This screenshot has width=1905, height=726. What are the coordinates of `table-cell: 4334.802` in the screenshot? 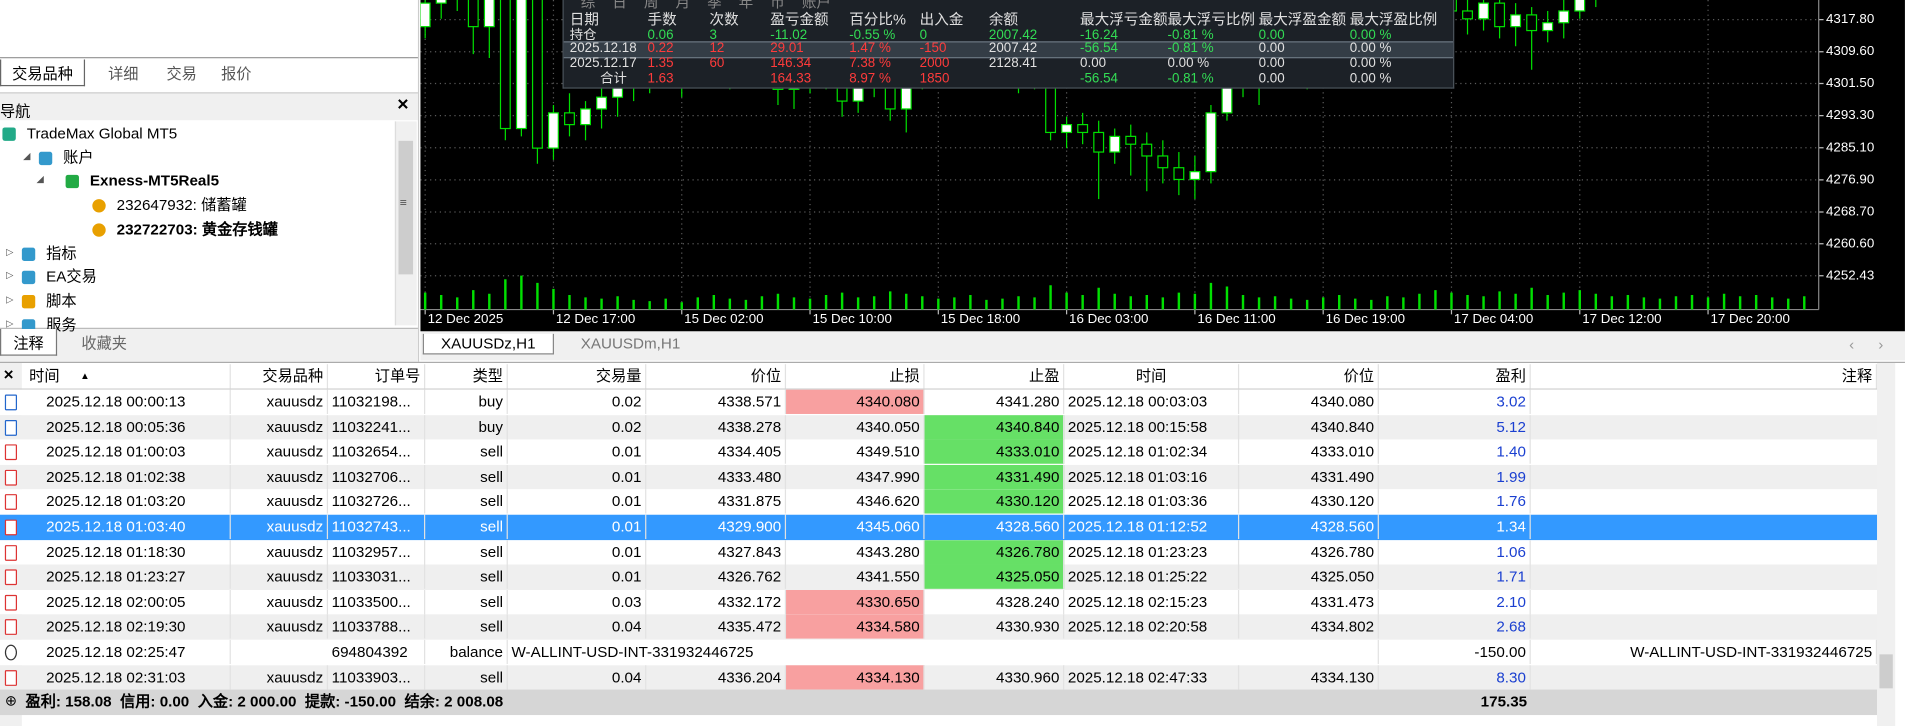 It's located at (1309, 627).